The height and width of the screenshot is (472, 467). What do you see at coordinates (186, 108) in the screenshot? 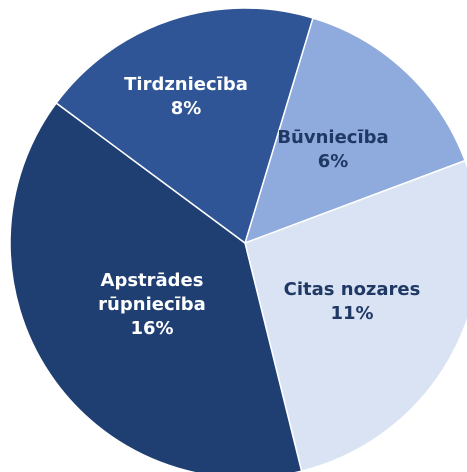
I see `percent: 8%` at bounding box center [186, 108].